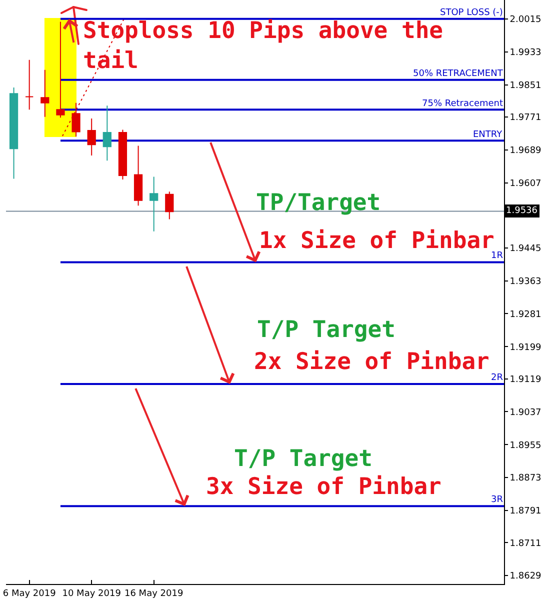 The height and width of the screenshot is (604, 544). What do you see at coordinates (318, 203) in the screenshot?
I see `annotation: TP/Target` at bounding box center [318, 203].